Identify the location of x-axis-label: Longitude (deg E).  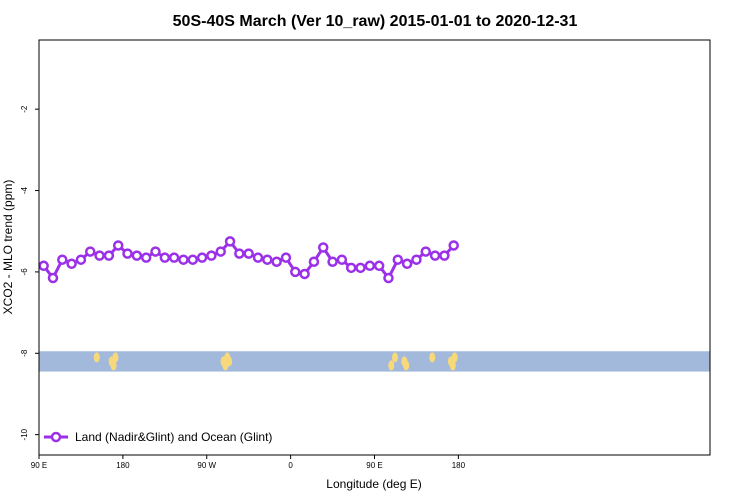
(373, 484).